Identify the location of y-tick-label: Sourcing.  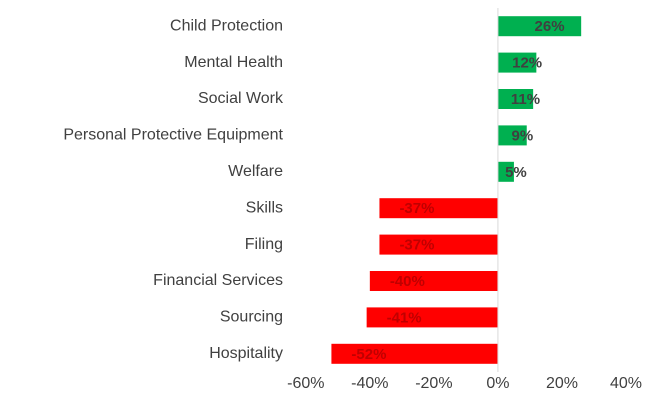
(251, 317).